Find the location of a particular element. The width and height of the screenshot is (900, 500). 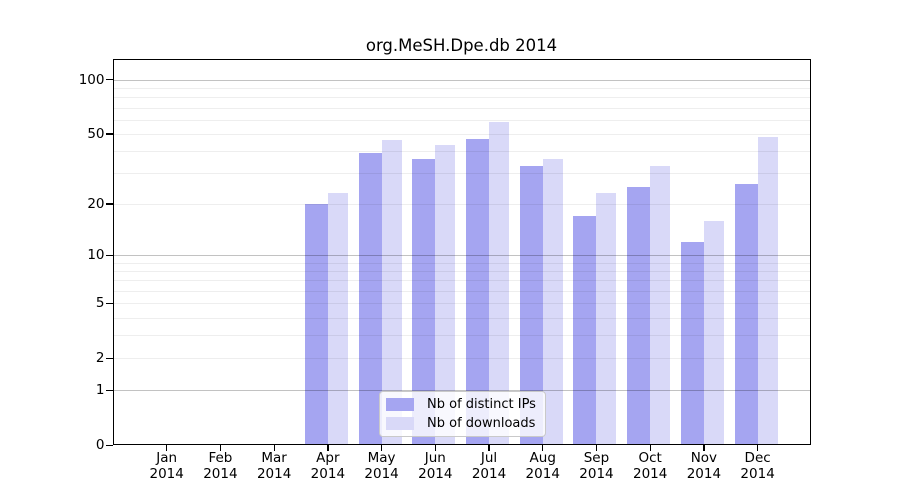

bar-distinct-ips-dec is located at coordinates (746, 314).